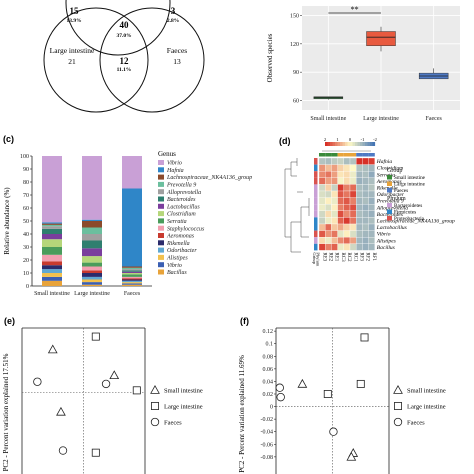  Describe the element at coordinates (434, 119) in the screenshot. I see `x-tick-label: Faeces` at that location.